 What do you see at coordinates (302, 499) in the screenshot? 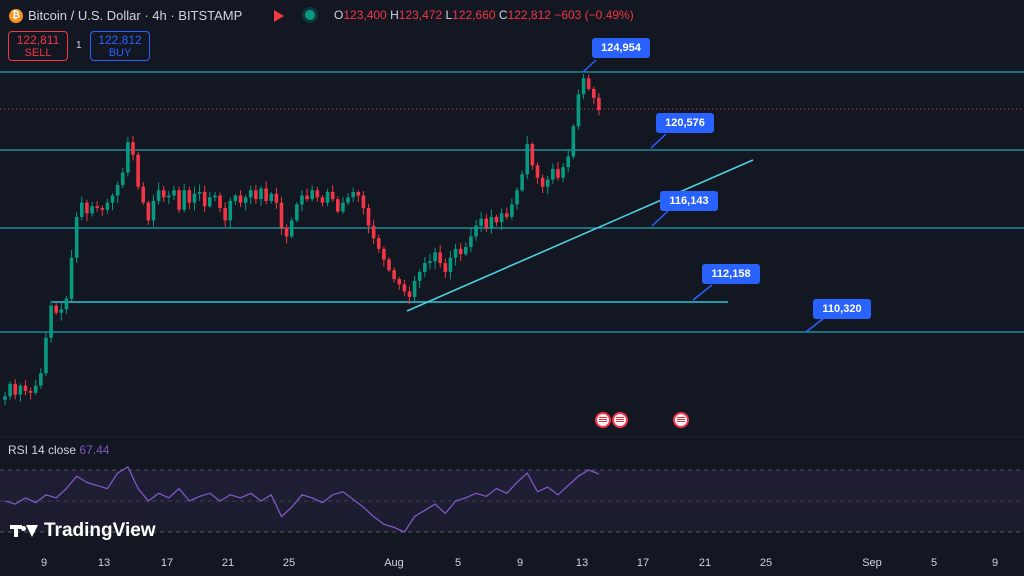
I see `rsi-line` at bounding box center [302, 499].